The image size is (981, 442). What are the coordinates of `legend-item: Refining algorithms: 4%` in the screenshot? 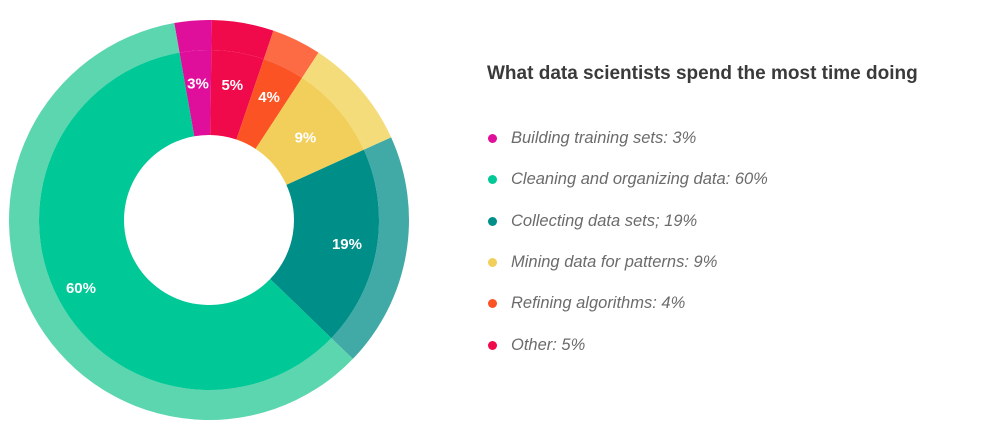 It's located at (627, 303).